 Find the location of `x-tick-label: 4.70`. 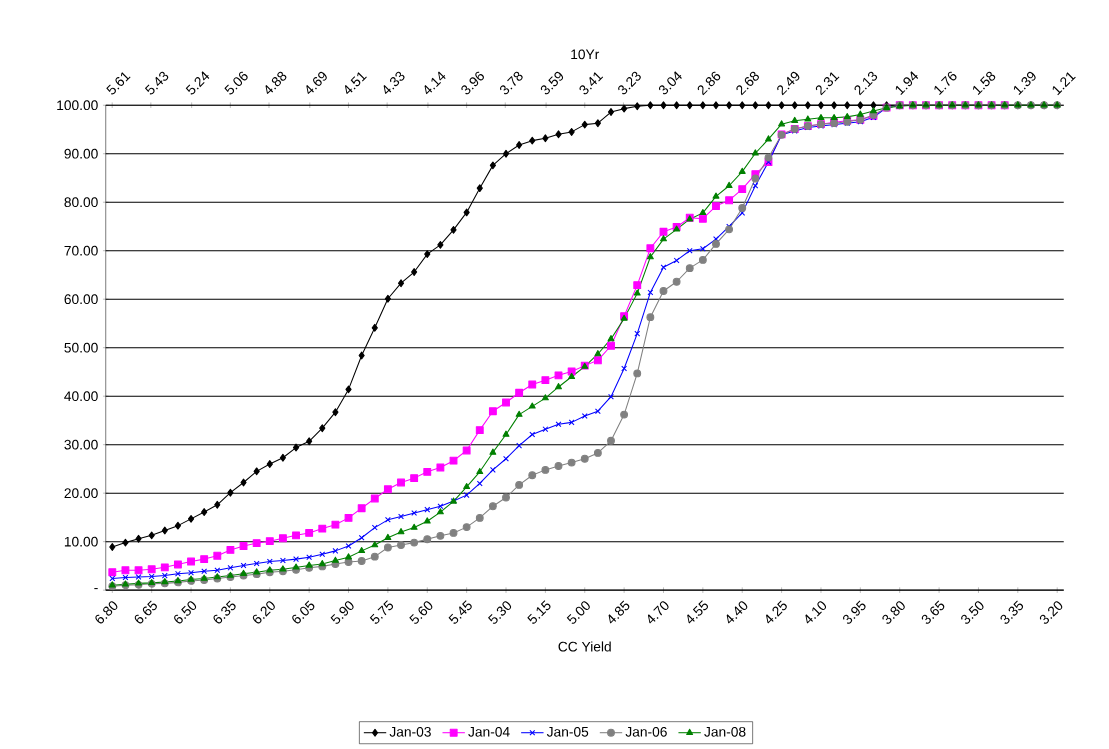

x-tick-label: 4.70 is located at coordinates (658, 612).